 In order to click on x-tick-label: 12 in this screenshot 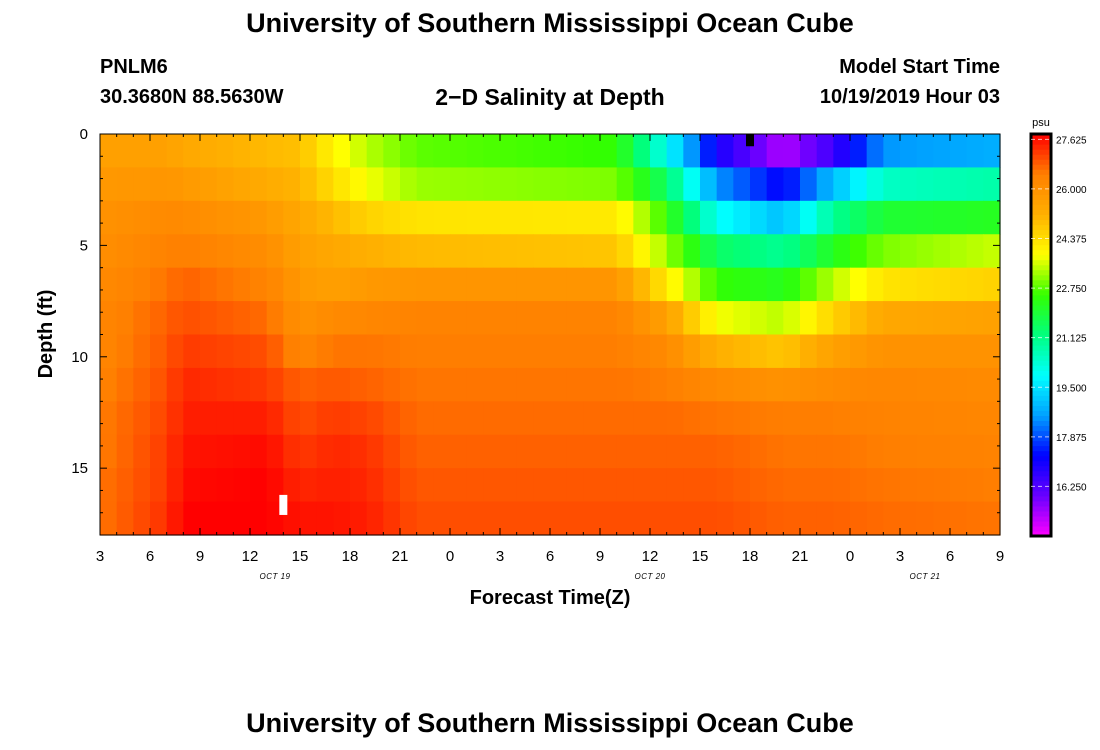, I will do `click(650, 556)`.